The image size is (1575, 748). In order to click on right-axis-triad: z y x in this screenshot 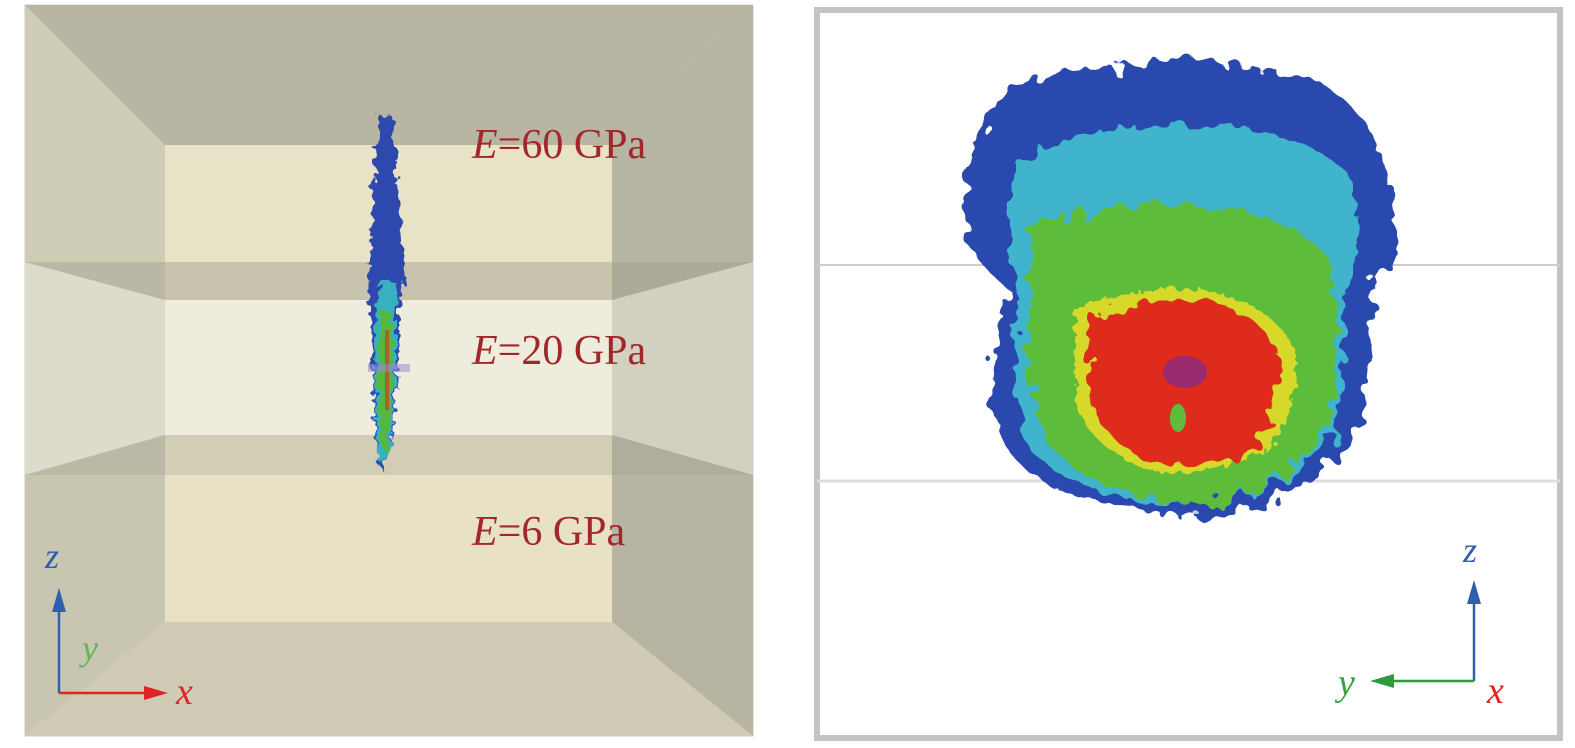, I will do `click(1419, 621)`.